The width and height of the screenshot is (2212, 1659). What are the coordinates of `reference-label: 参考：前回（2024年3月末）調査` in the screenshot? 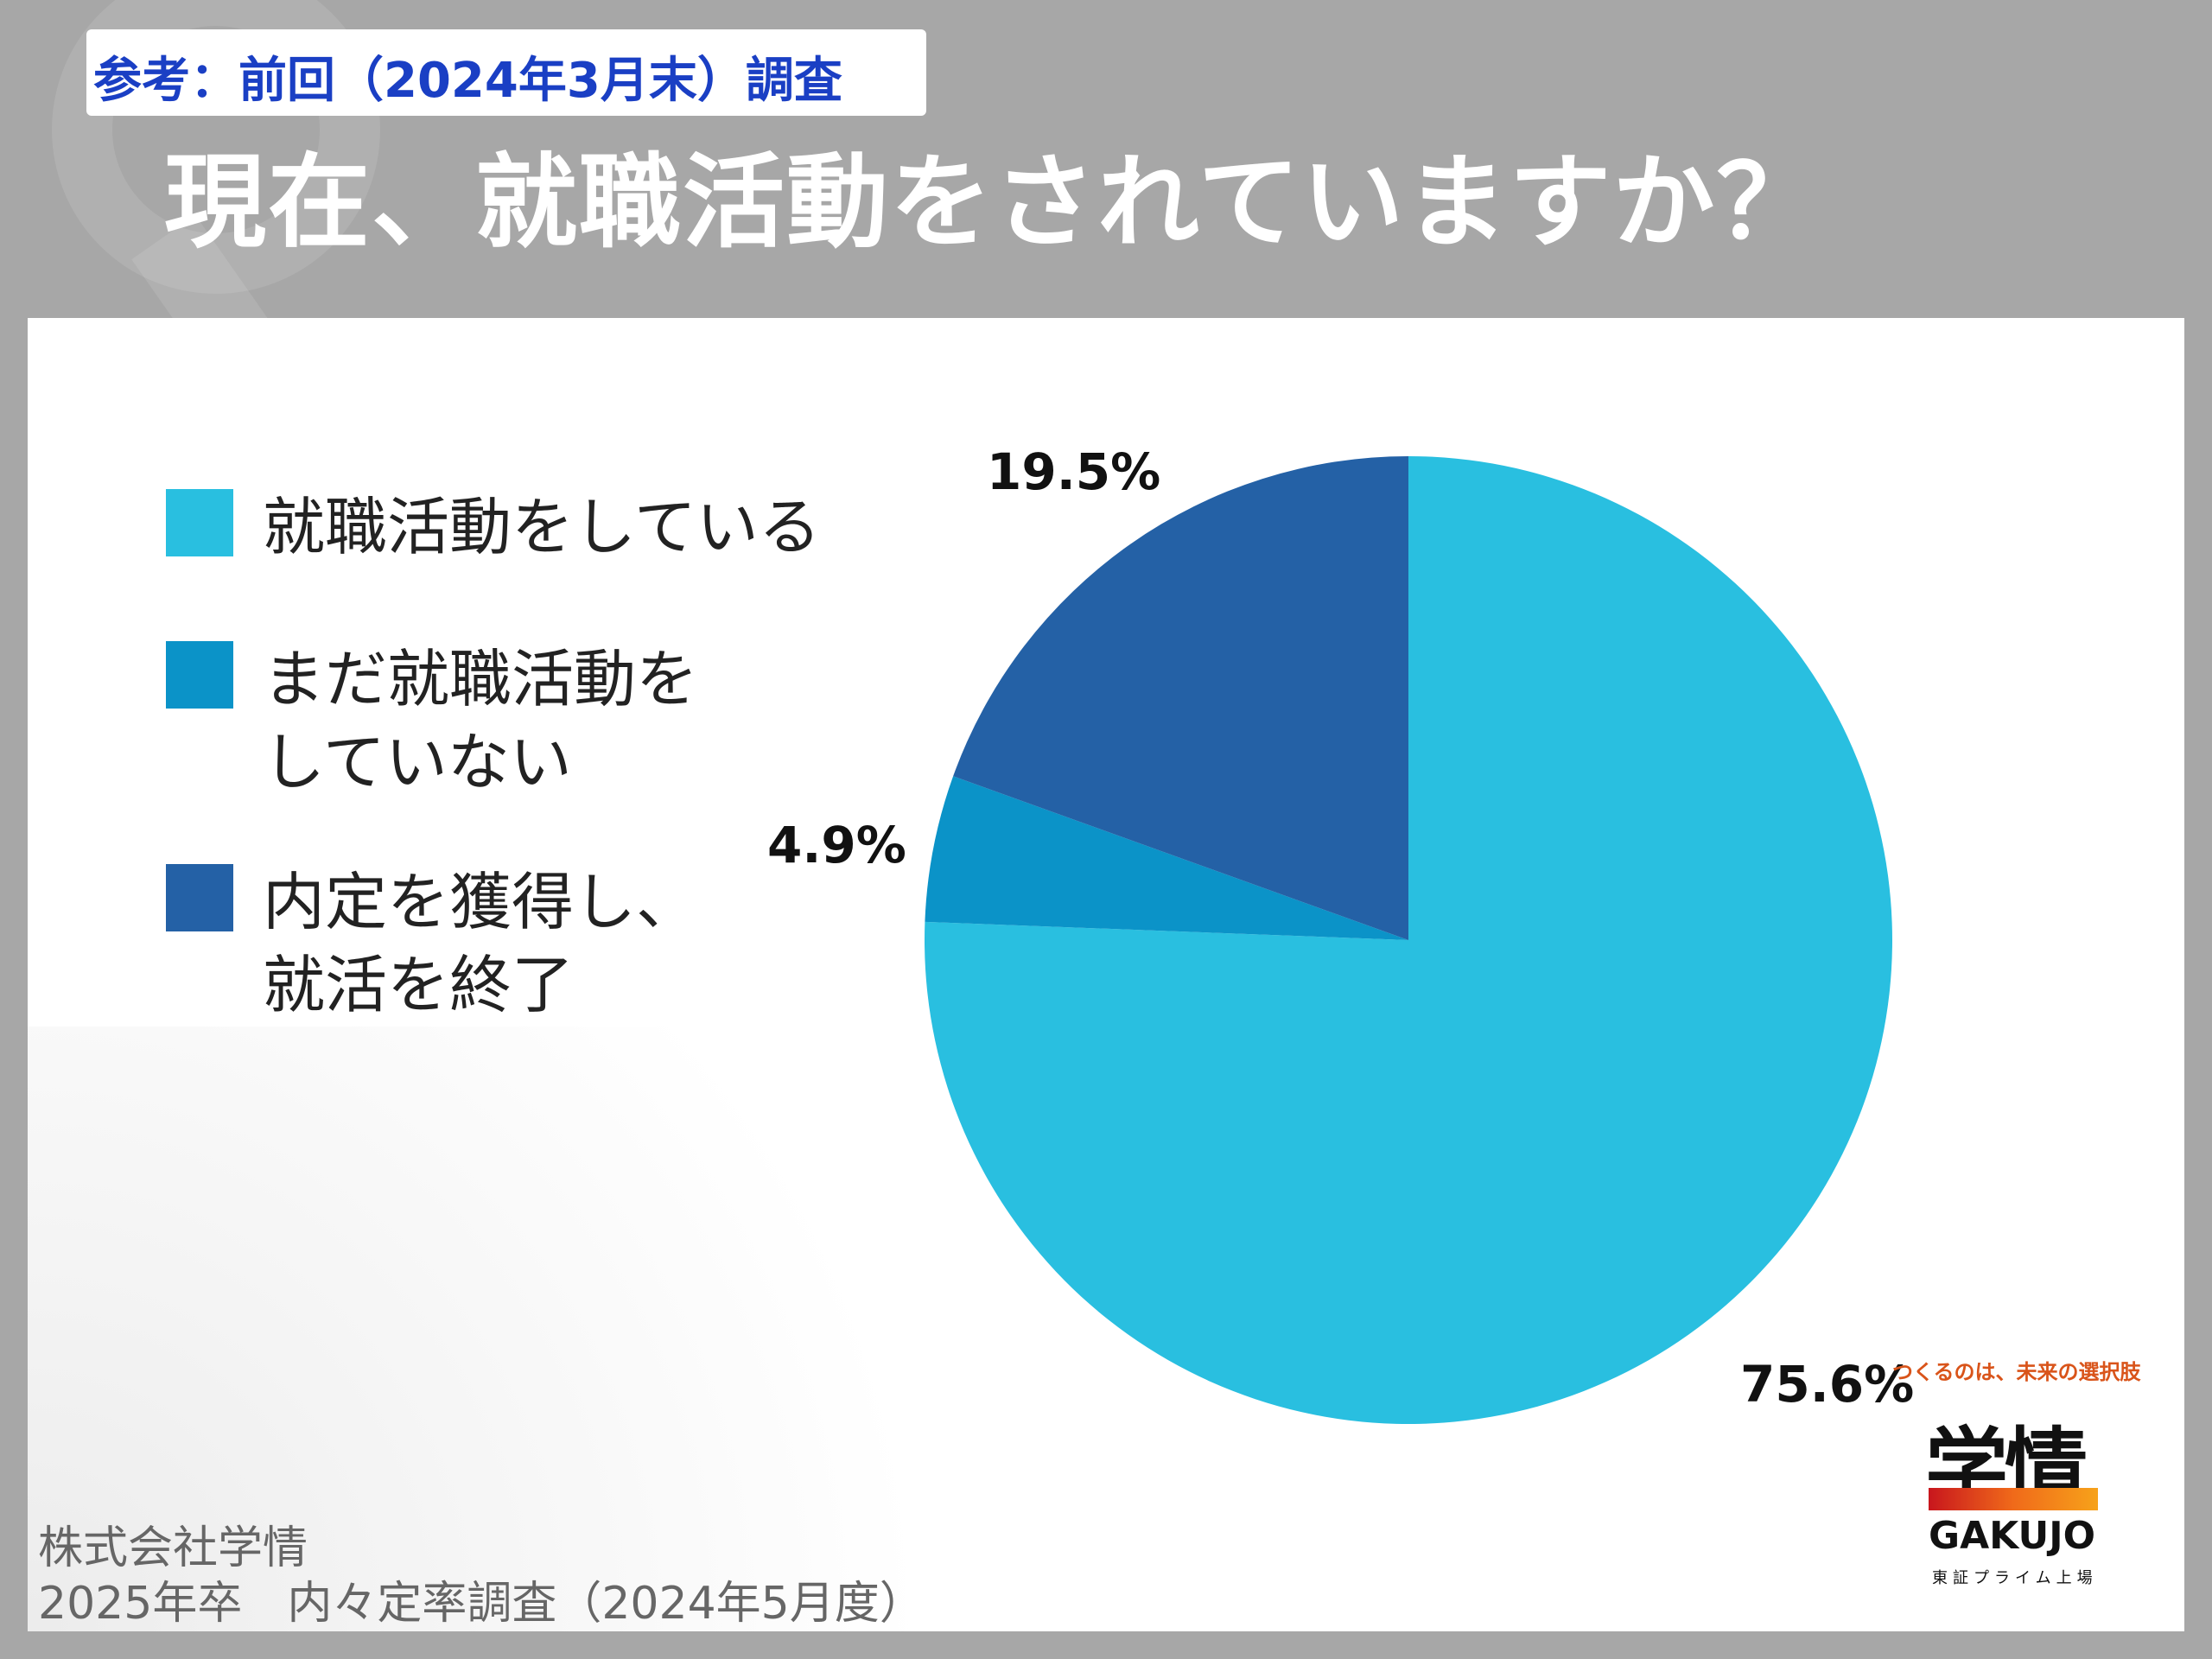 It's located at (467, 81).